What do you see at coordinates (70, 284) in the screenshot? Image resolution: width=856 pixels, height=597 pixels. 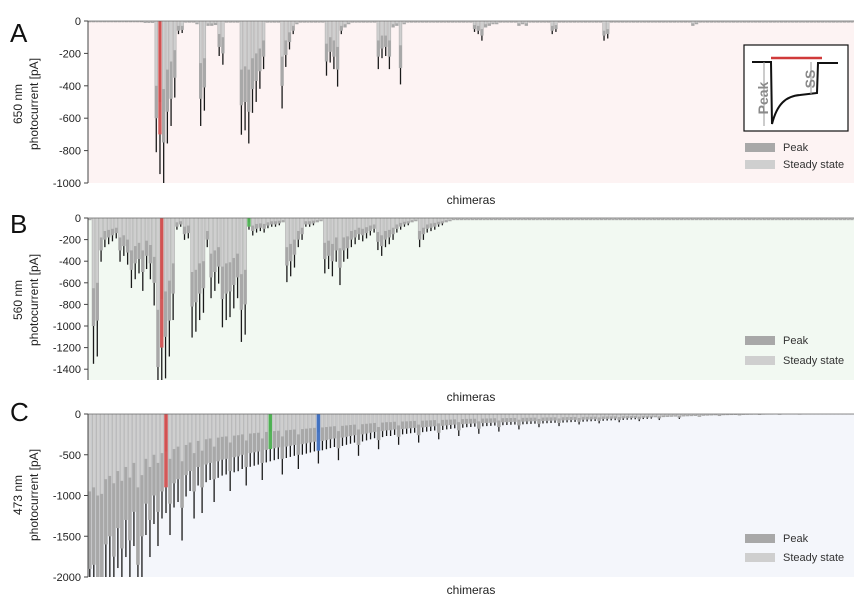 I see `y-tick-label: -600` at bounding box center [70, 284].